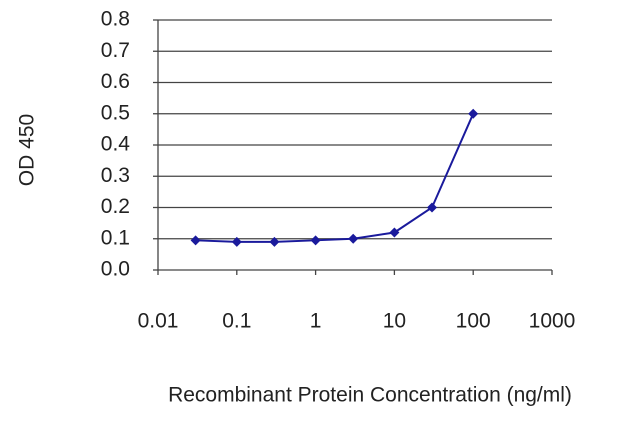 The image size is (640, 427). What do you see at coordinates (115, 81) in the screenshot?
I see `y-tick-label: 0.6` at bounding box center [115, 81].